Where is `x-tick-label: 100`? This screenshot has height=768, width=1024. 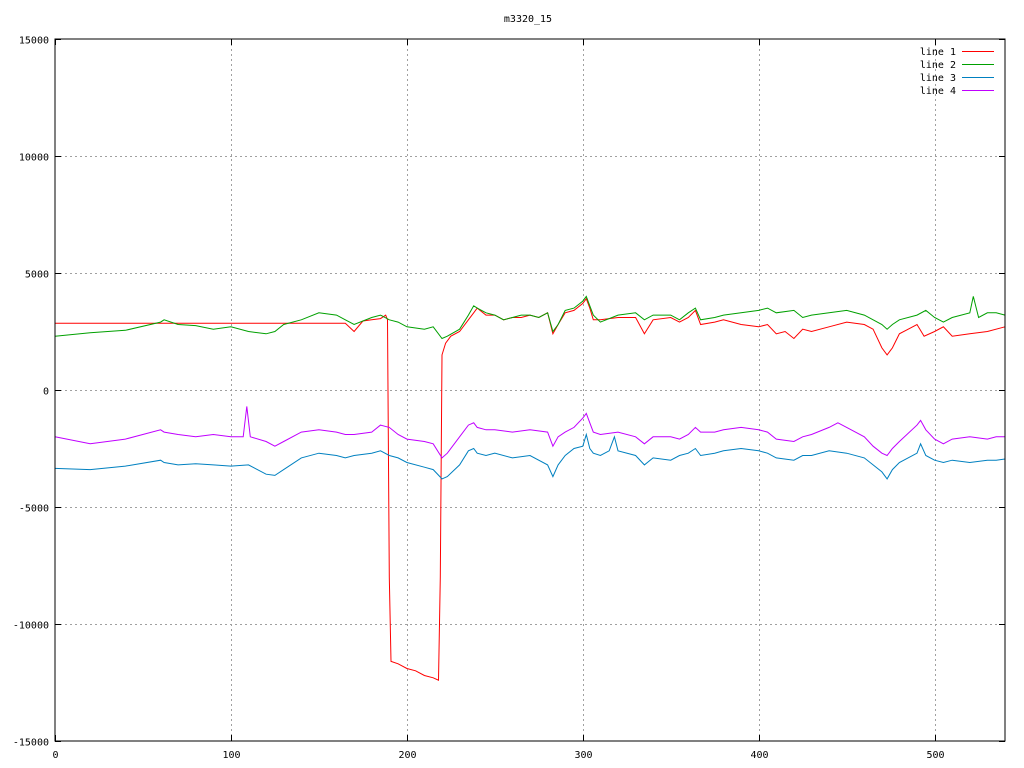
x-tick-label: 100 is located at coordinates (231, 755).